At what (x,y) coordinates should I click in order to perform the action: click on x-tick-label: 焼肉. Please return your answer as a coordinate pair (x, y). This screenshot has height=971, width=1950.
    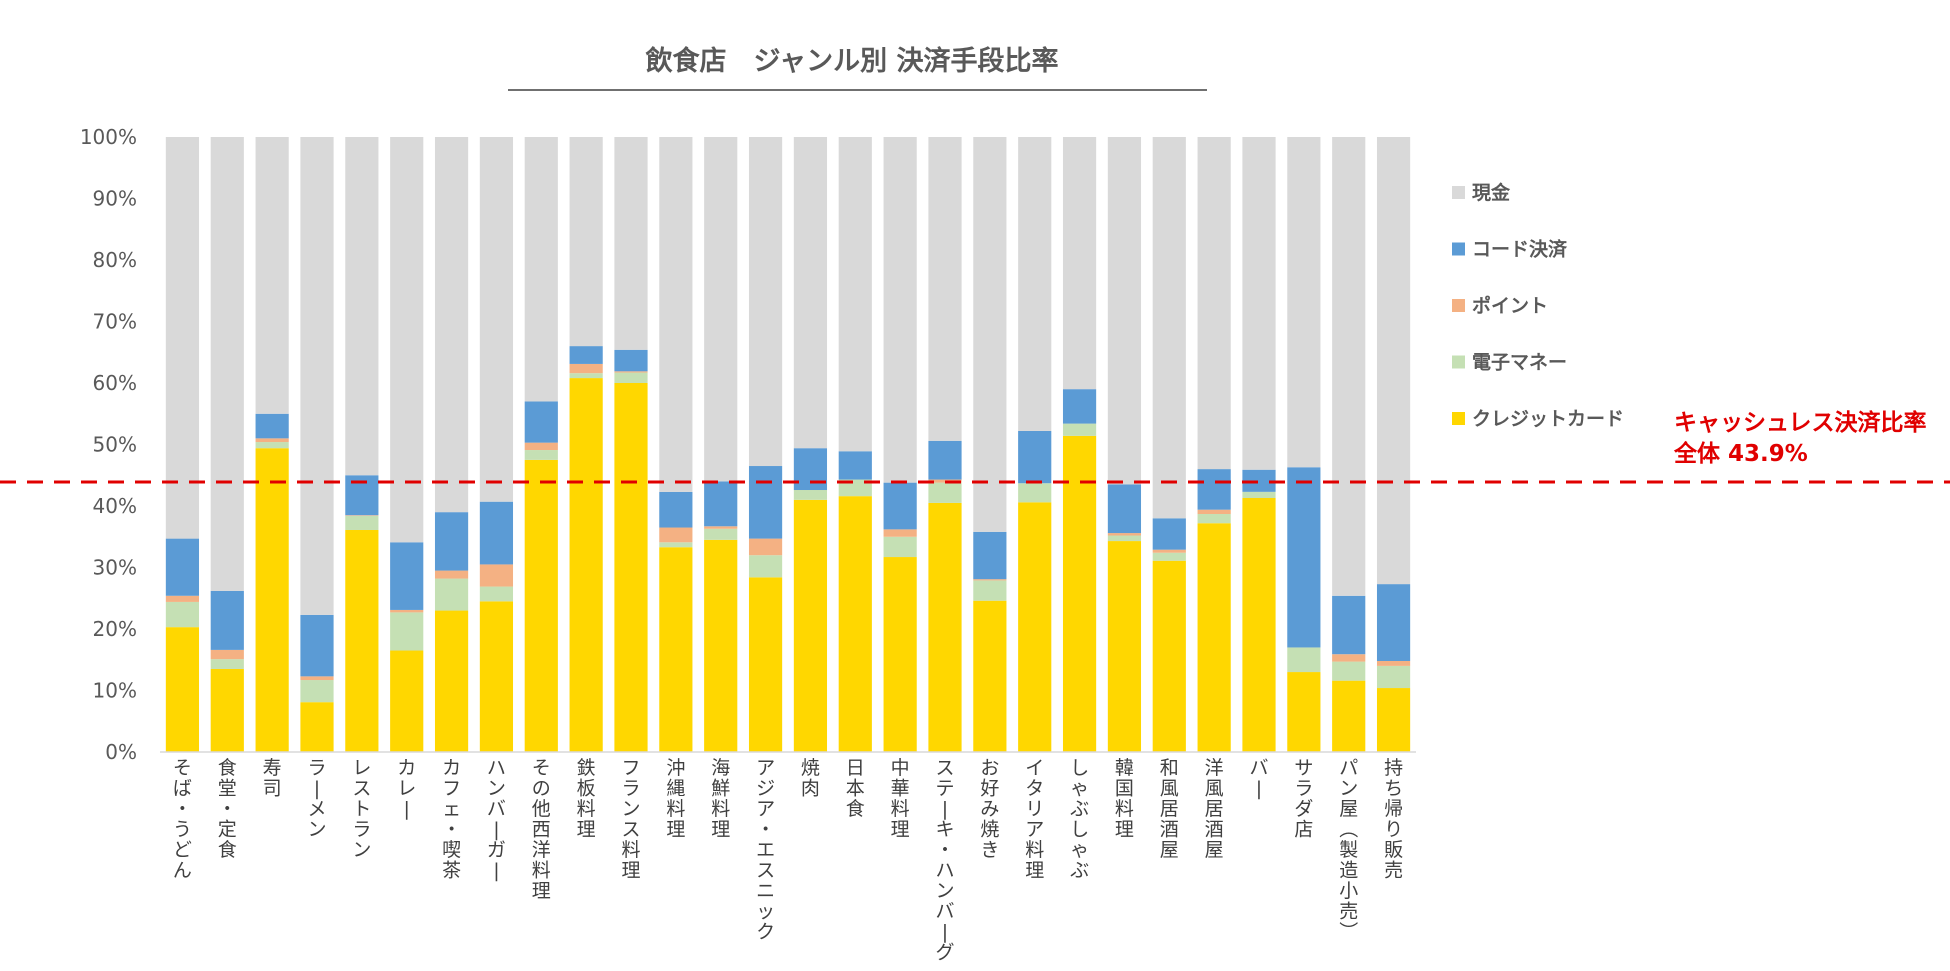
    Looking at the image, I should click on (810, 778).